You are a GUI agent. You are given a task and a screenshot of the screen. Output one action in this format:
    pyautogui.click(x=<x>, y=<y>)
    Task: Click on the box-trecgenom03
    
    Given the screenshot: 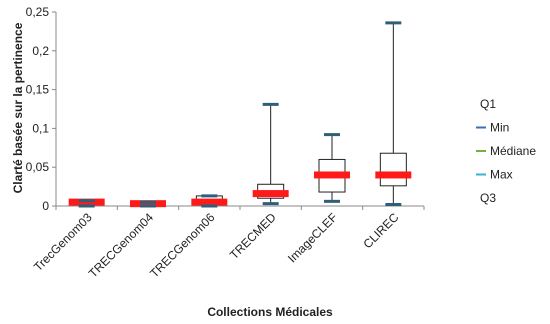 What is the action you would take?
    pyautogui.click(x=86, y=203)
    